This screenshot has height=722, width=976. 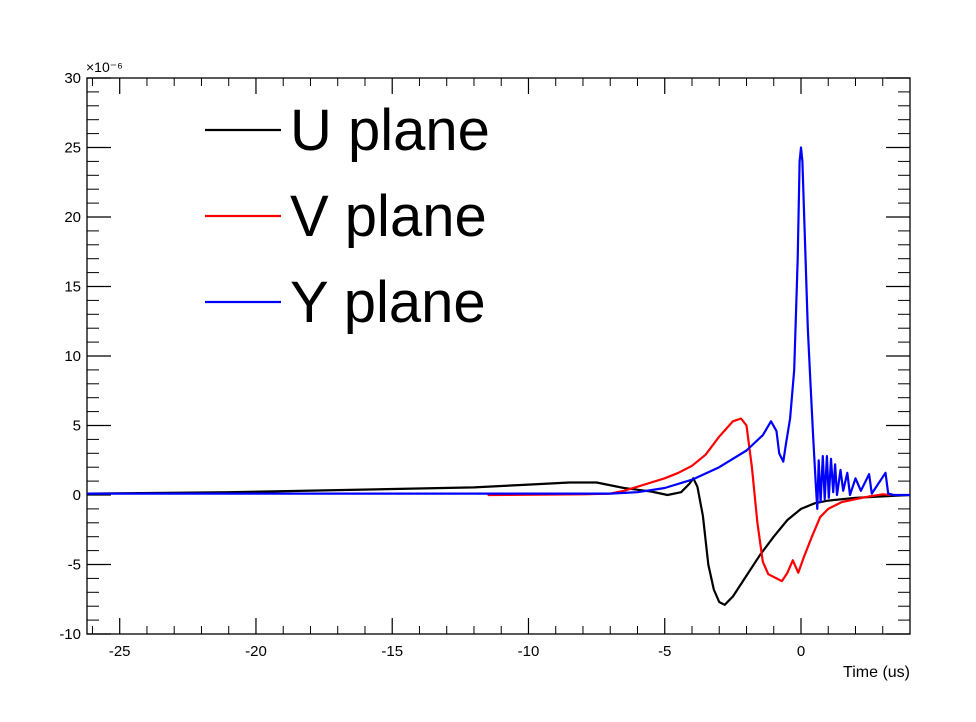 I want to click on legend: U plane V plane Y plane, so click(x=393, y=224).